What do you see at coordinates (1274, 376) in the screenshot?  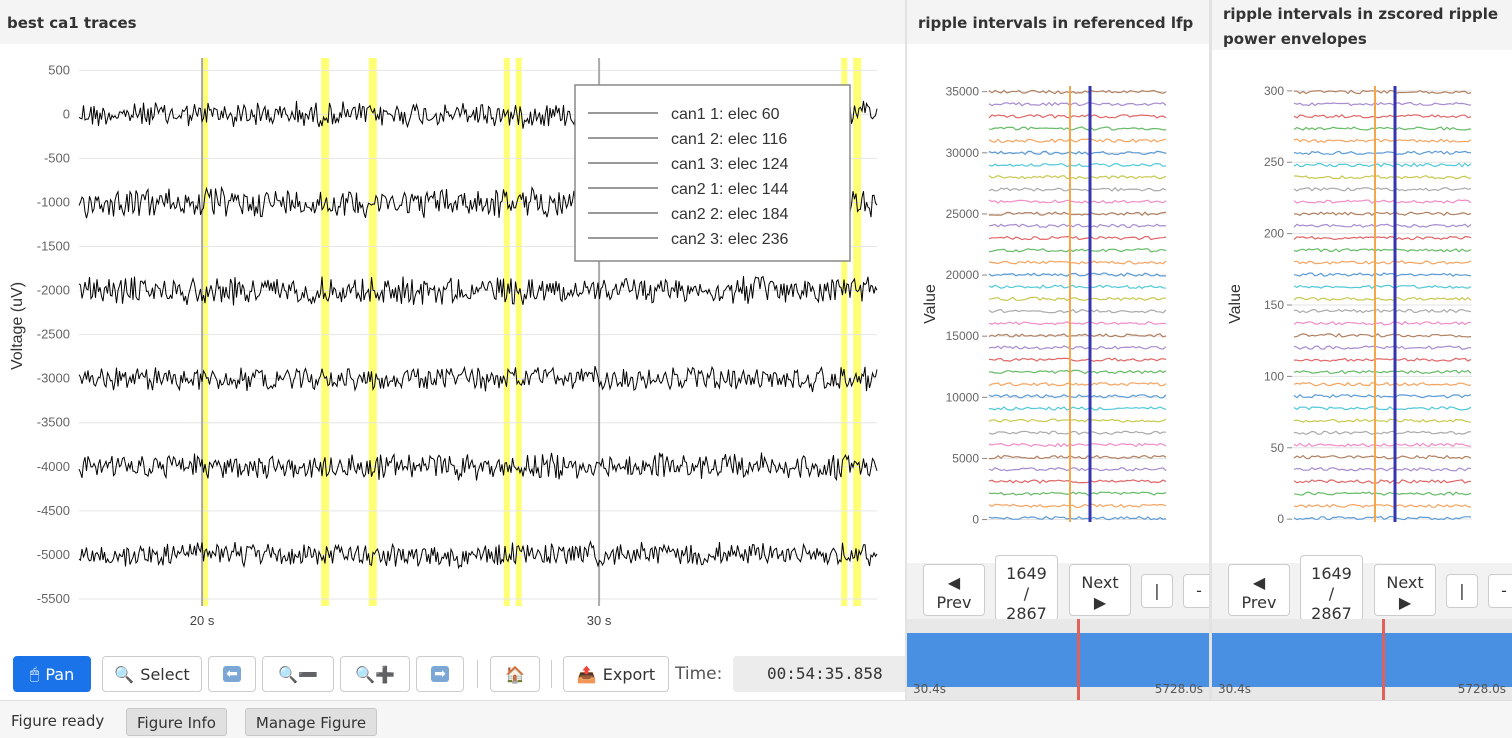 I see `y-tick-label: 100` at bounding box center [1274, 376].